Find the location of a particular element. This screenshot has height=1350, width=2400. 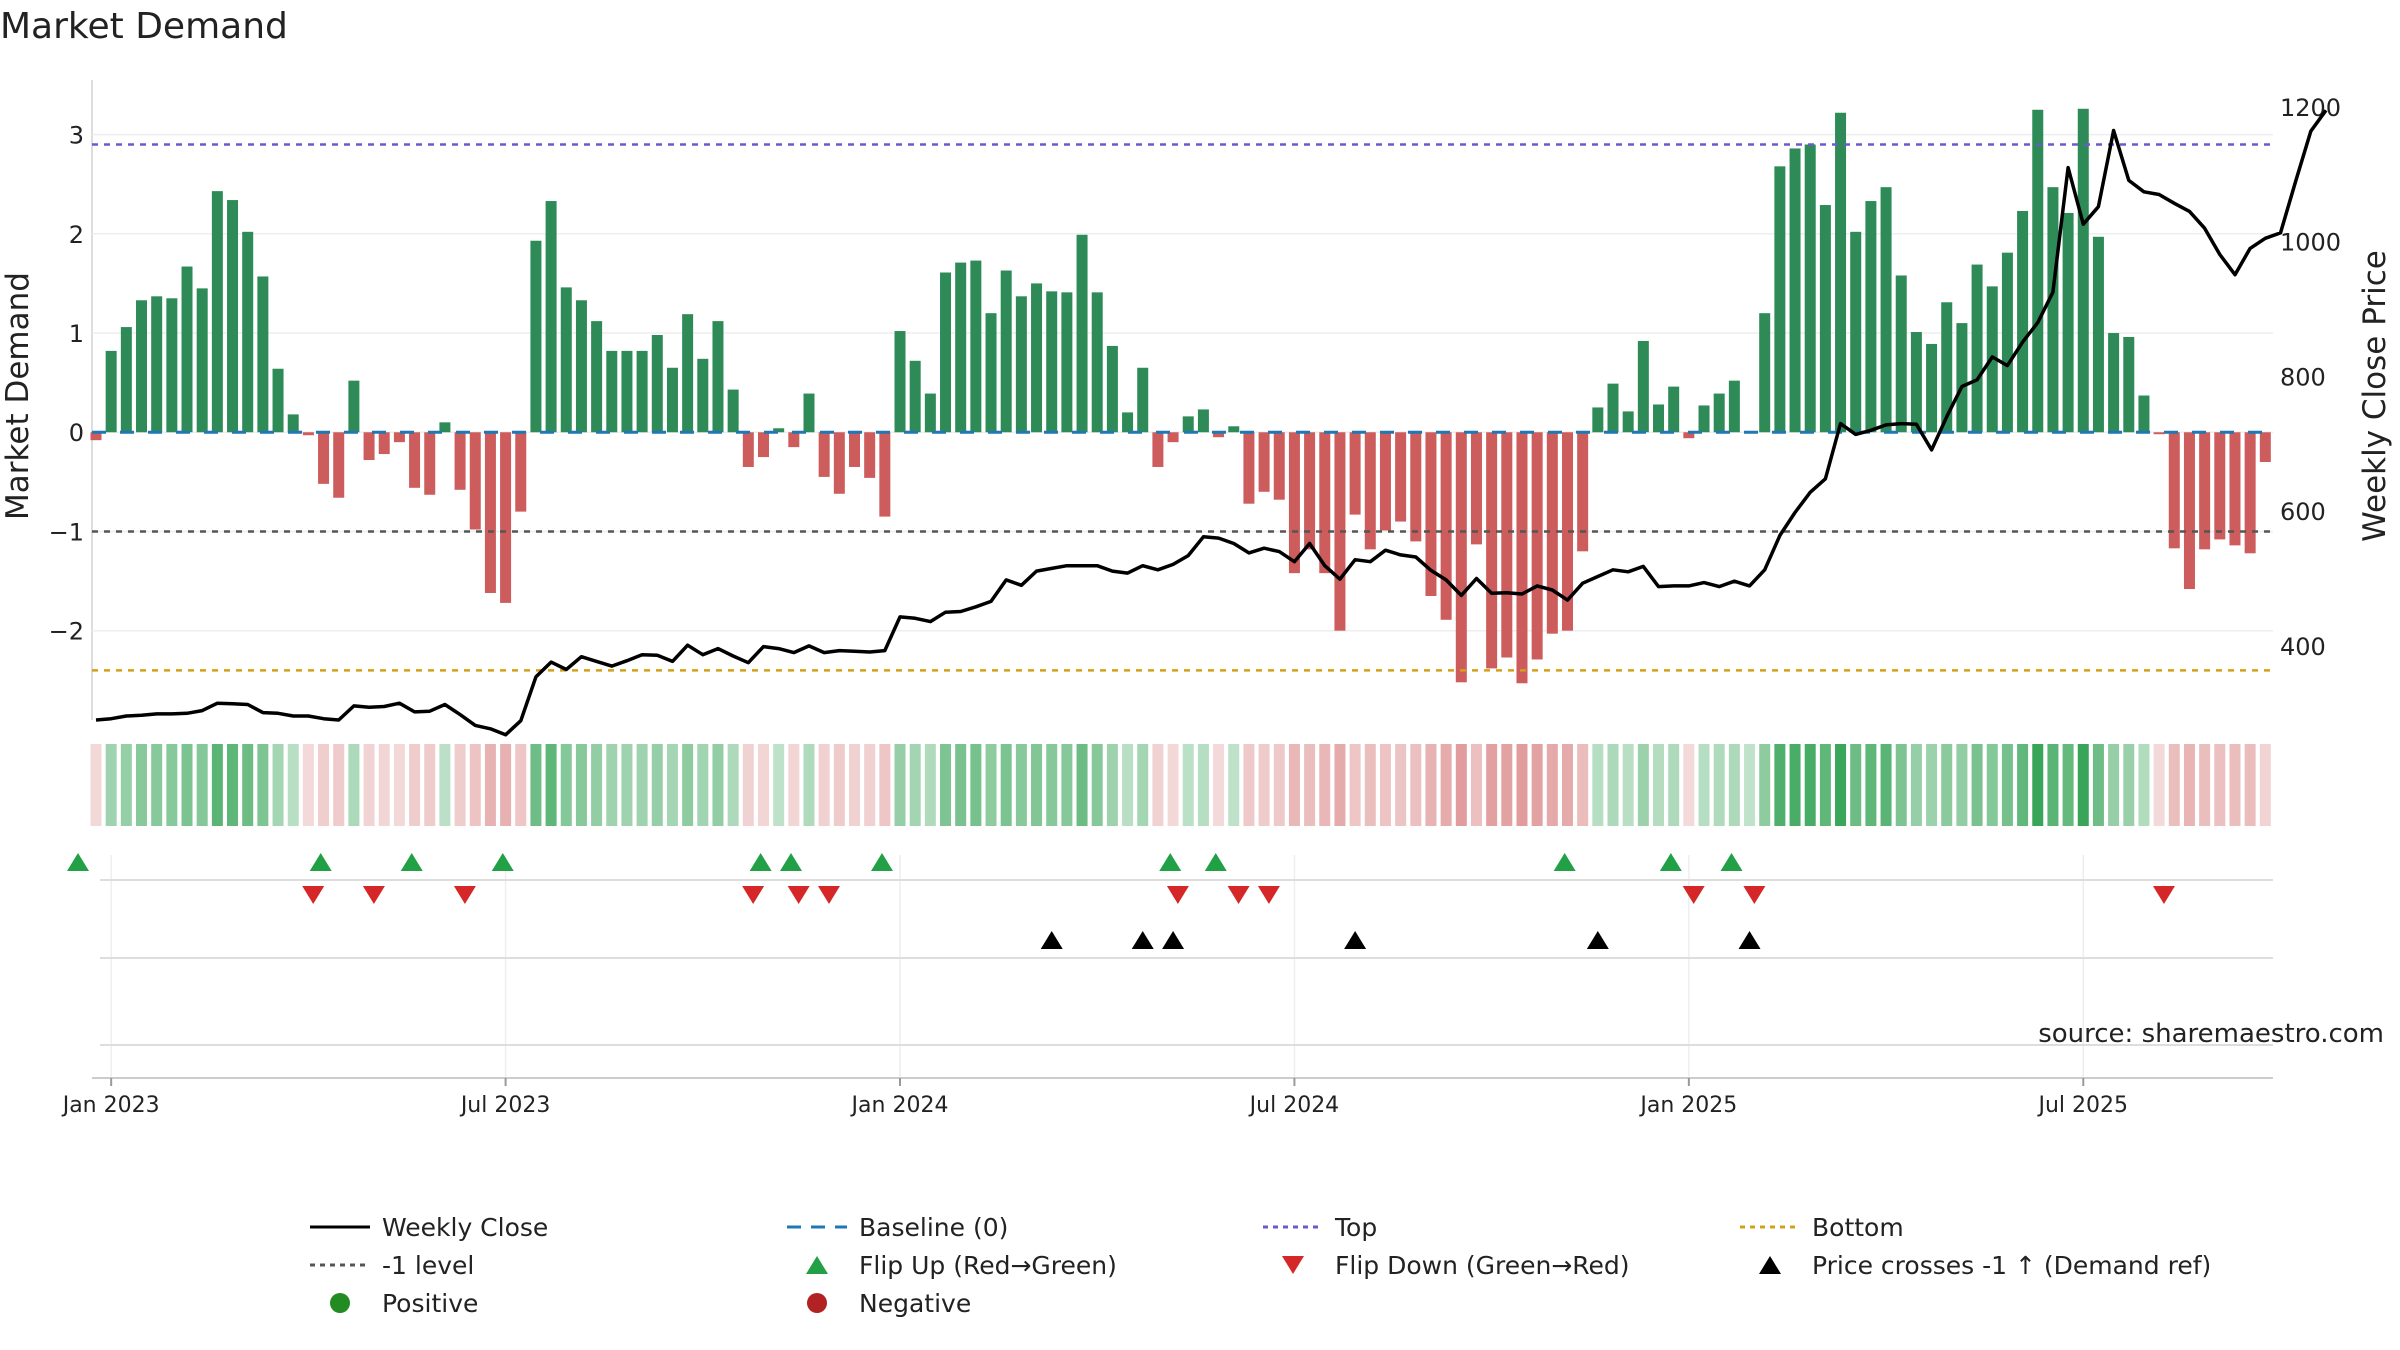

y-tick-label: 2 is located at coordinates (76, 235).